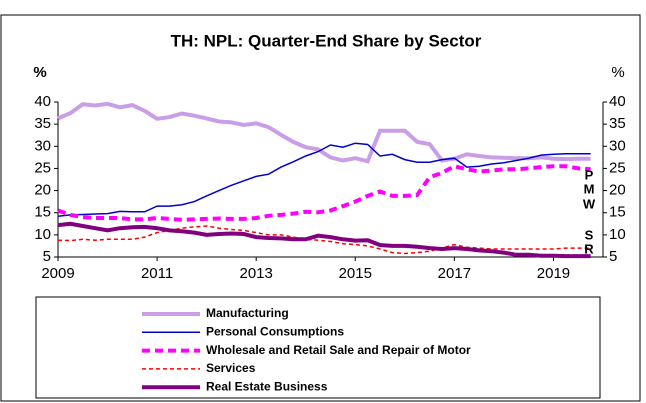  I want to click on y2-tick-label: 20, so click(617, 190).